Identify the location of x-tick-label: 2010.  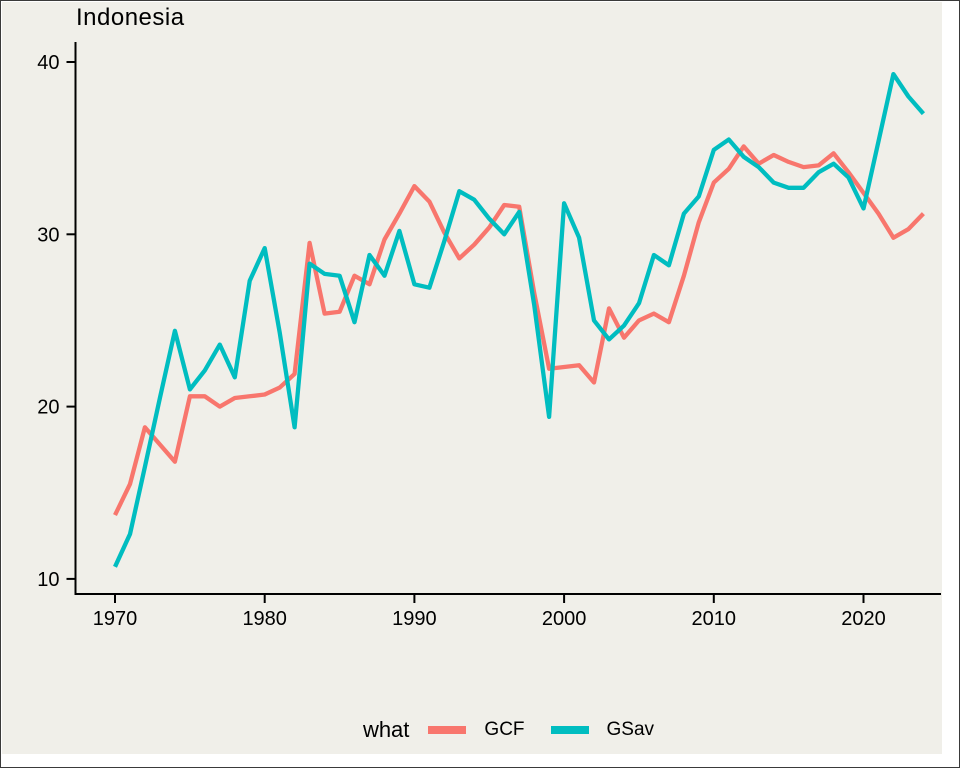
(714, 619).